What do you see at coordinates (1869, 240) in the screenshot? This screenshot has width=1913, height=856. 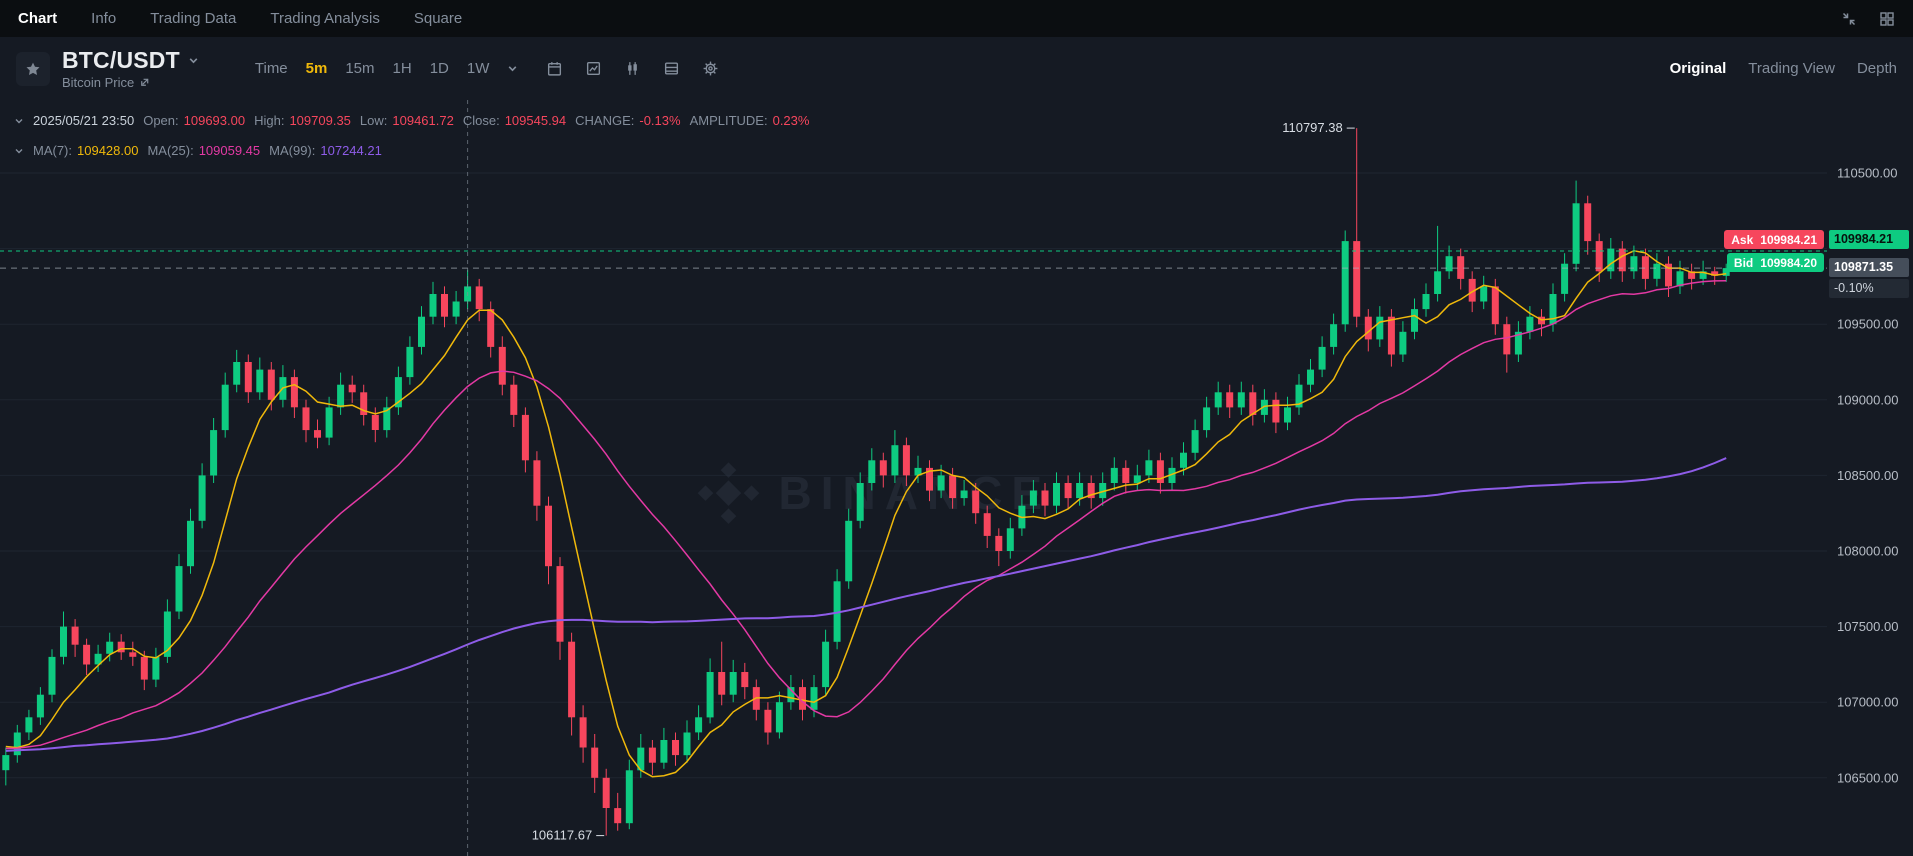 I see `ask-price-axis-tag: 109984.21` at bounding box center [1869, 240].